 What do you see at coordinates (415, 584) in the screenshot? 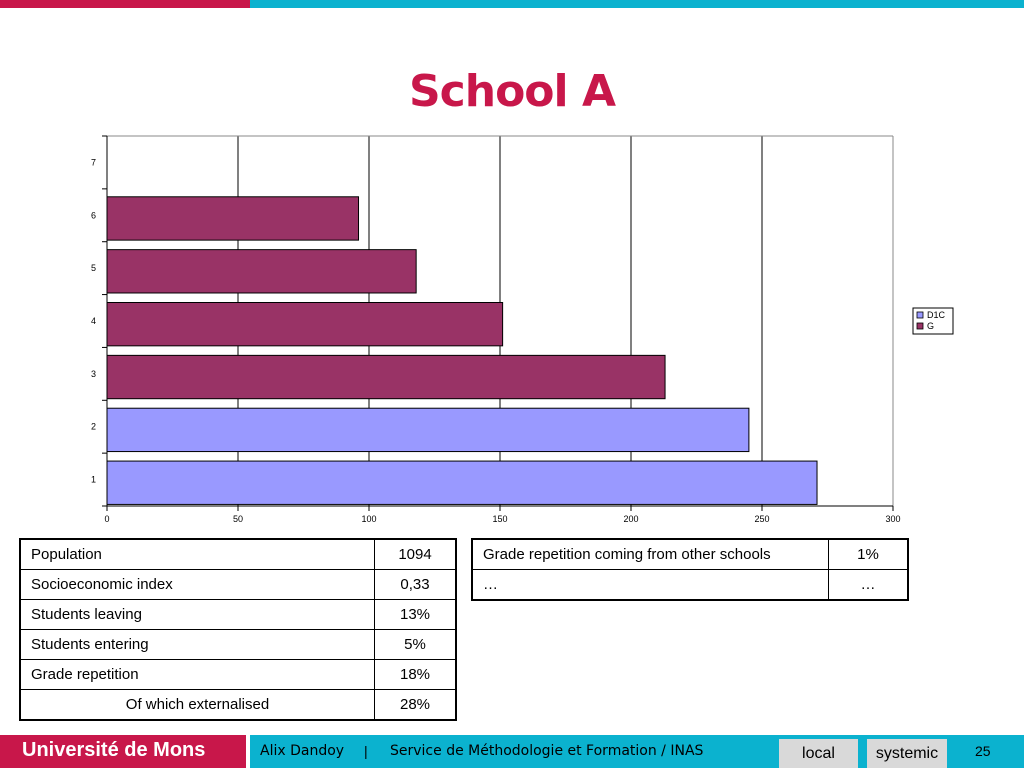
I see `row-value: 0,33` at bounding box center [415, 584].